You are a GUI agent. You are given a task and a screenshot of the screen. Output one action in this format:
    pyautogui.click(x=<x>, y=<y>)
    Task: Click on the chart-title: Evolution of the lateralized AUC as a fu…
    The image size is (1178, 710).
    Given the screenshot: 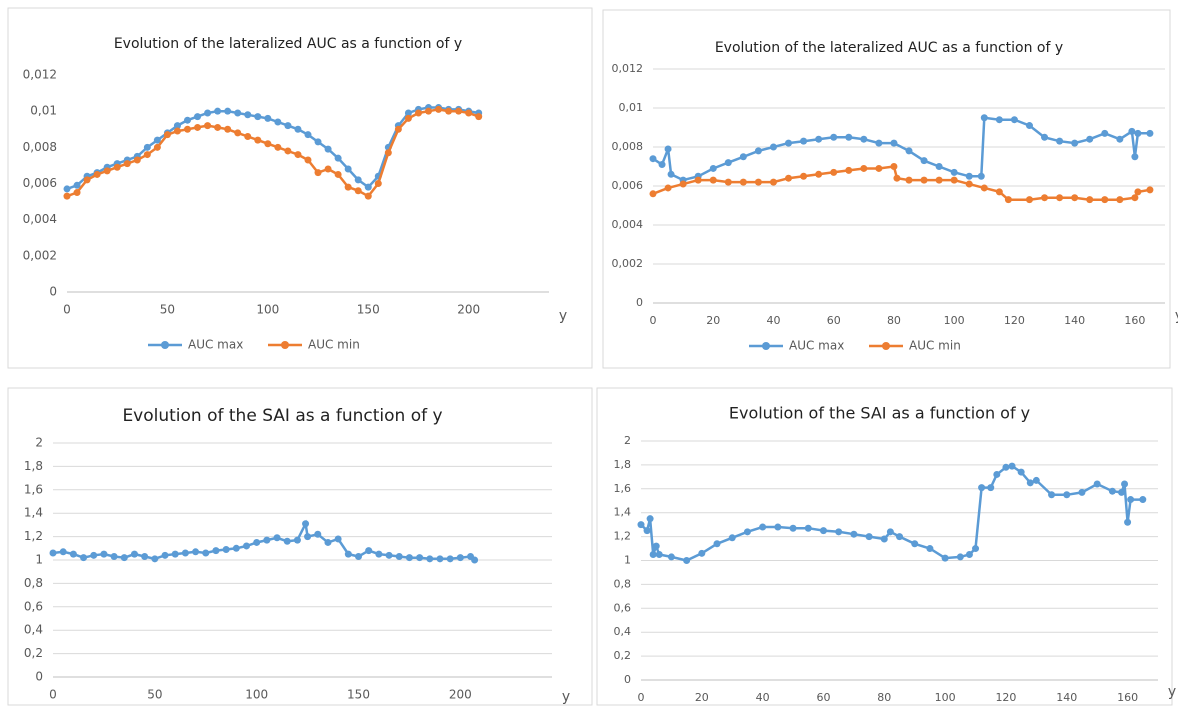 What is the action you would take?
    pyautogui.click(x=889, y=48)
    